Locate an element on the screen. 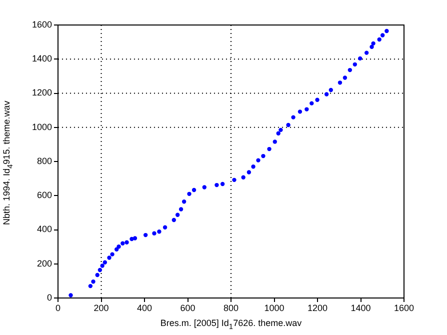 This screenshot has width=447, height=335. y-tick-label: 1600 is located at coordinates (42, 24).